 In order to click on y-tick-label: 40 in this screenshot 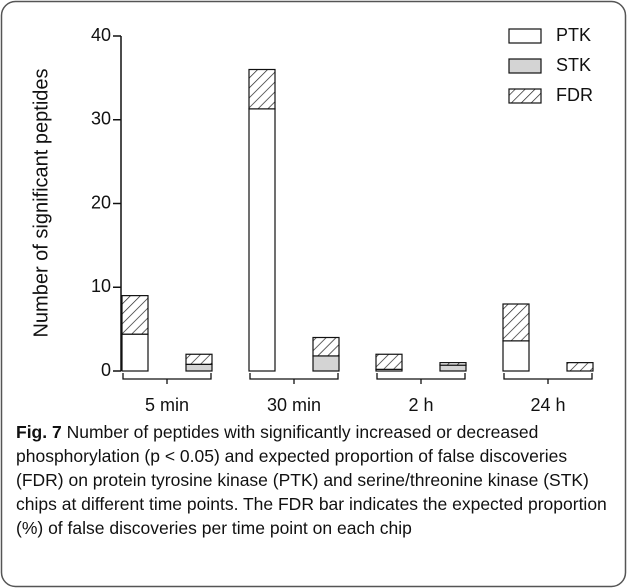, I will do `click(101, 35)`.